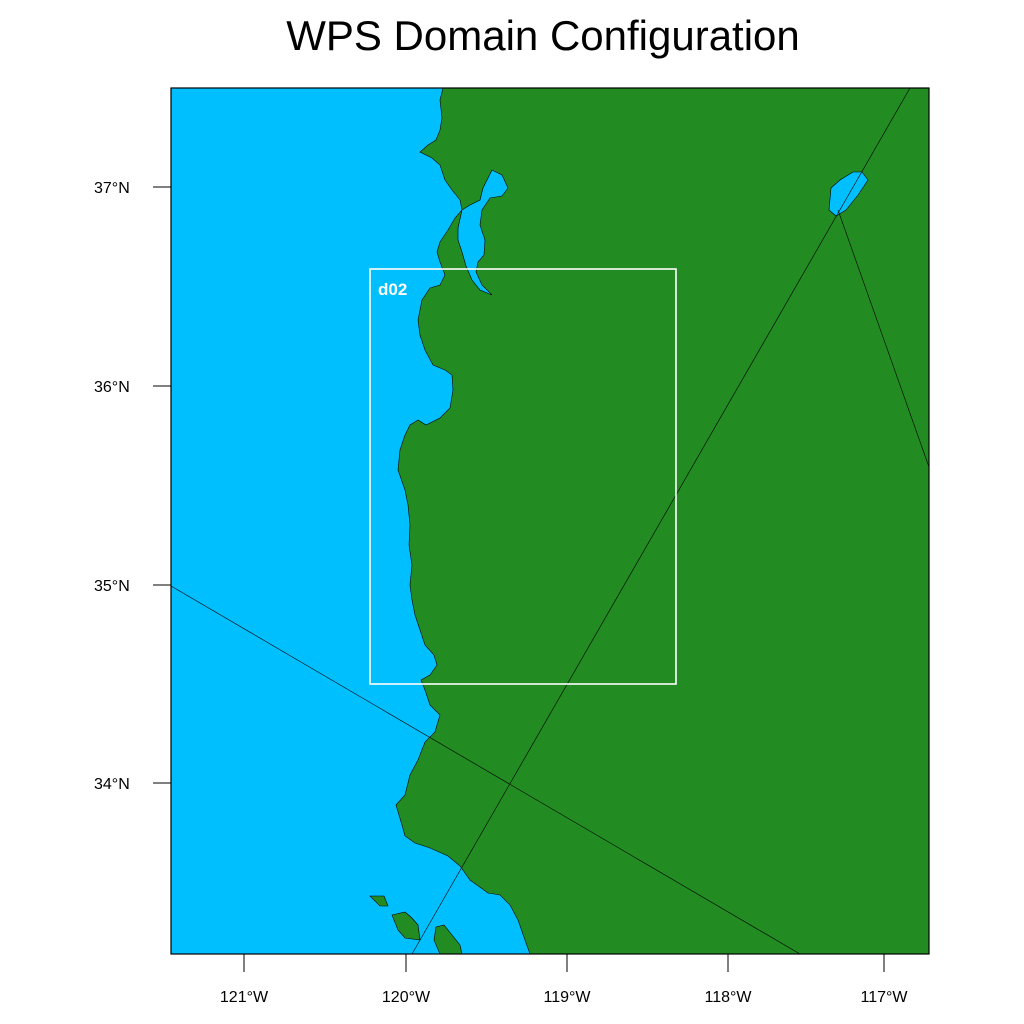 The height and width of the screenshot is (1024, 1024). What do you see at coordinates (112, 586) in the screenshot?
I see `lat-label-35: 35°N` at bounding box center [112, 586].